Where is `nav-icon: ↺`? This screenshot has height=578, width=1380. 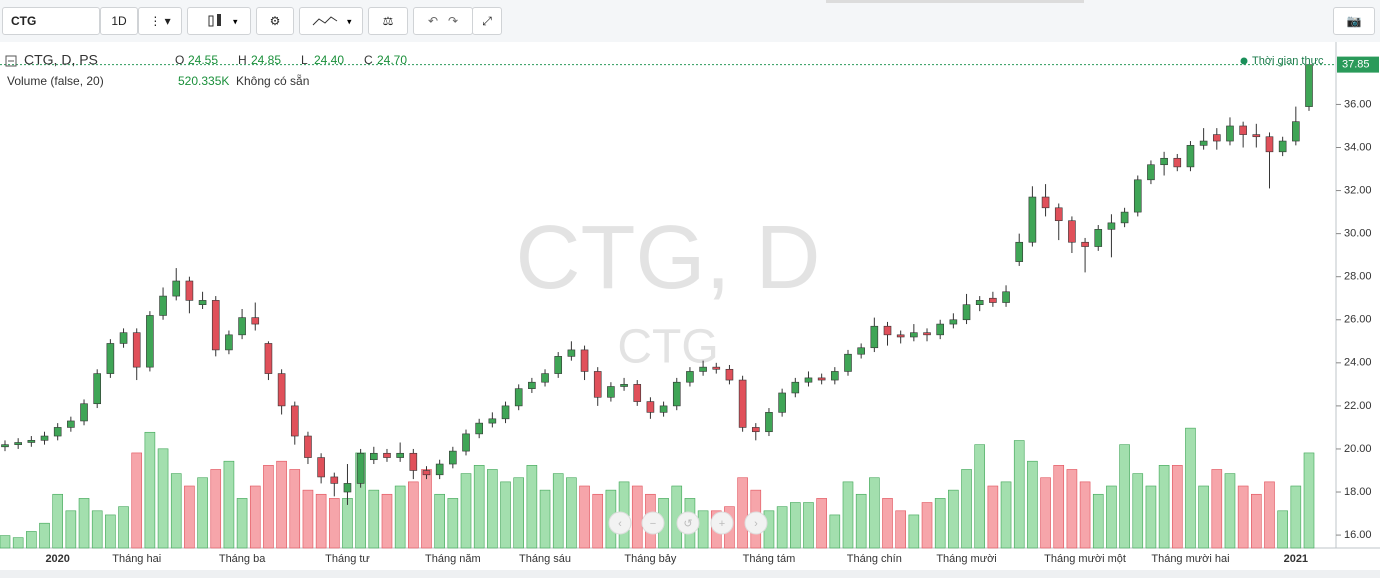
nav-icon: ↺ is located at coordinates (687, 524).